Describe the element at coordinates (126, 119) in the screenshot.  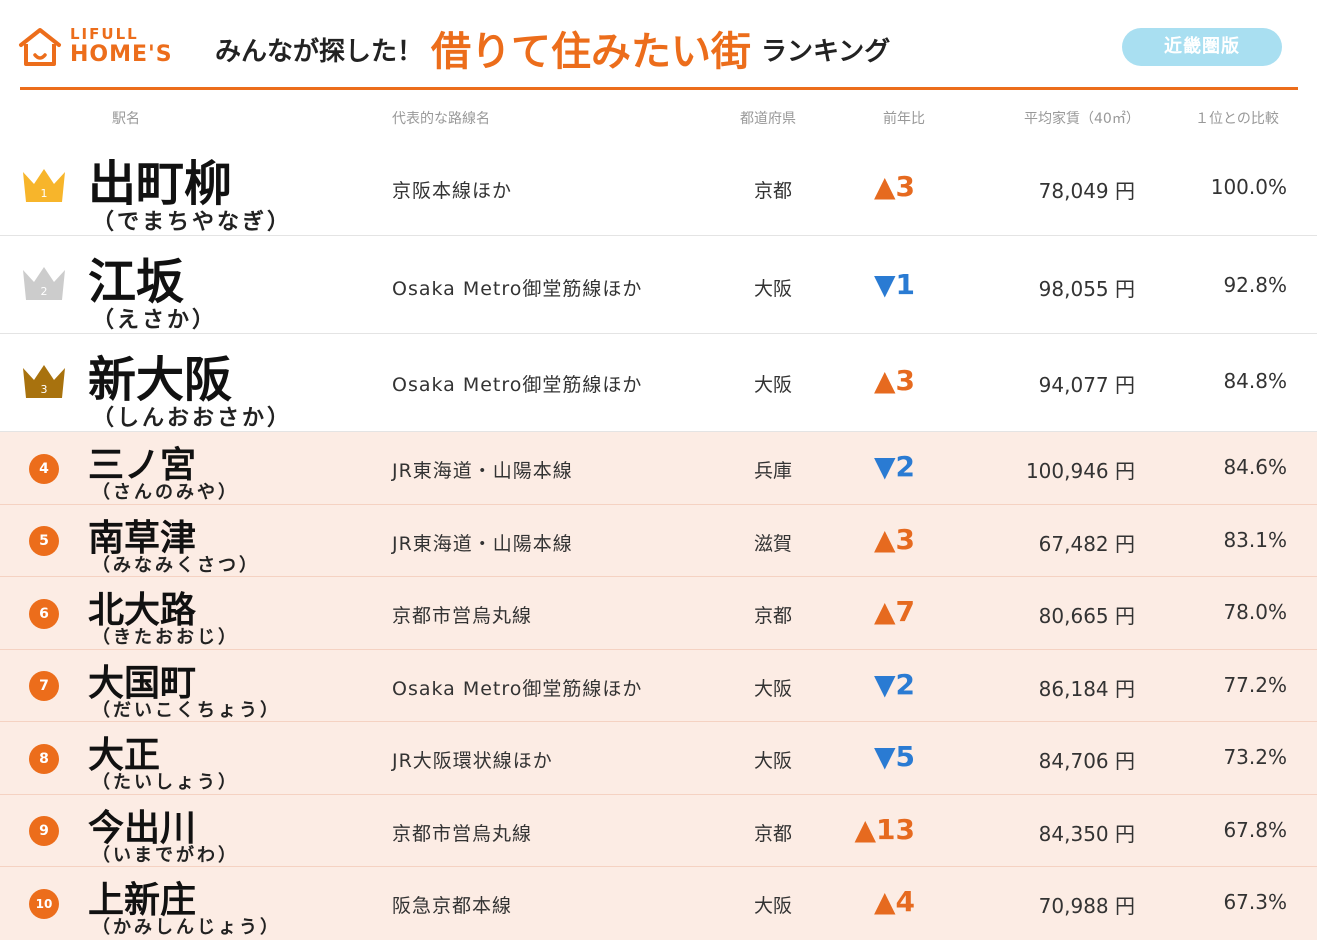
I see `col-station: 駅名` at that location.